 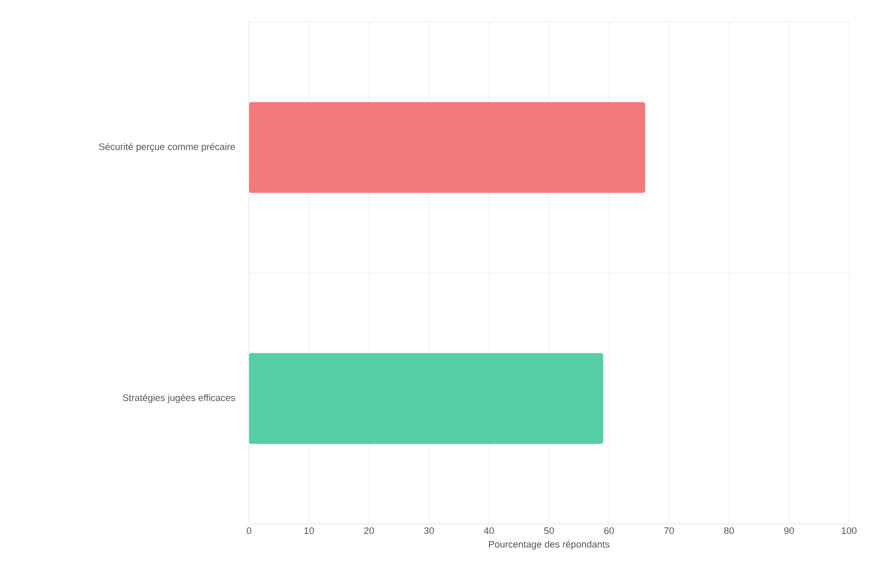 I want to click on x-tick-label: 80, so click(x=729, y=530).